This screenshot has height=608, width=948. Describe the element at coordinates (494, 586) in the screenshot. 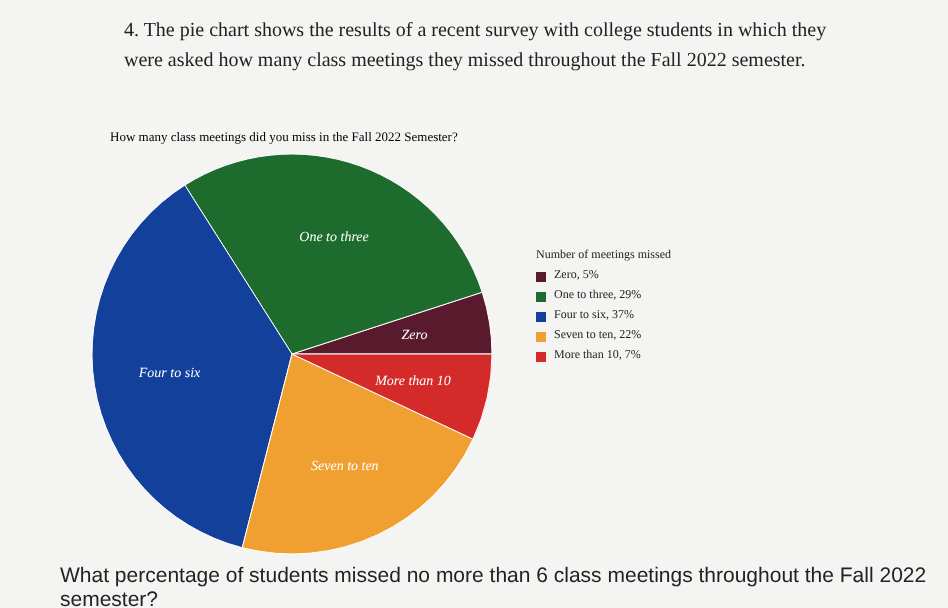

I see `text: What percentage of students missed no more than 6 class meetings throughout the Fall 2022 semester?` at that location.